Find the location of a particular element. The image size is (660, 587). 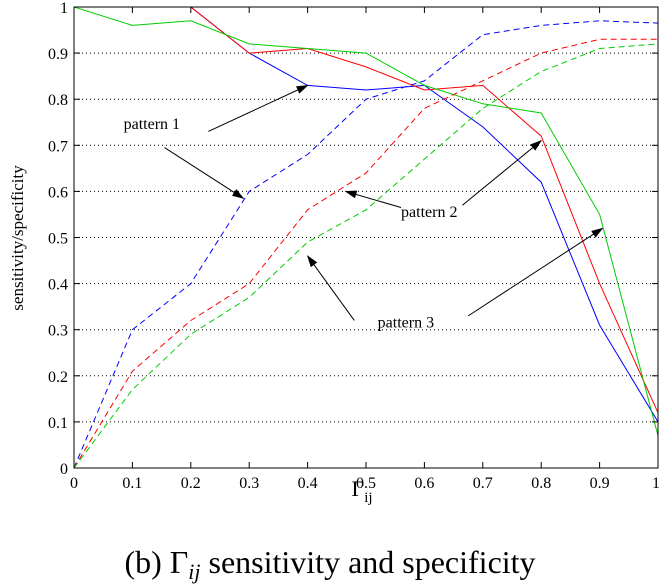

x-axis-label-sub: ij is located at coordinates (368, 498).